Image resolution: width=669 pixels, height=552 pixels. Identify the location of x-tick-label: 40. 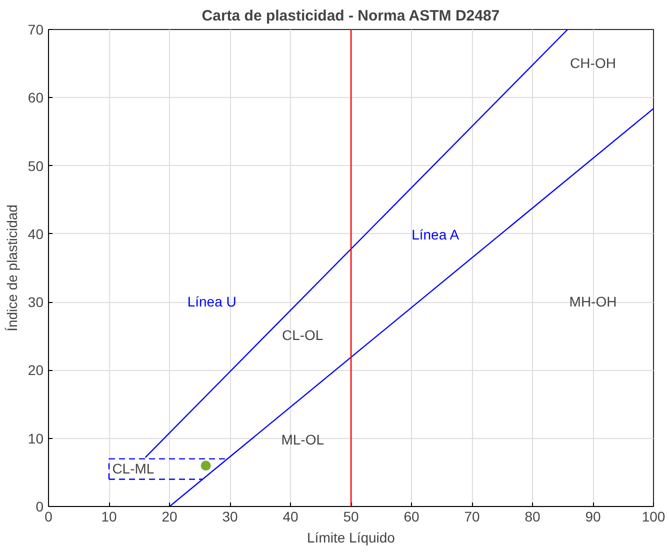
(290, 516).